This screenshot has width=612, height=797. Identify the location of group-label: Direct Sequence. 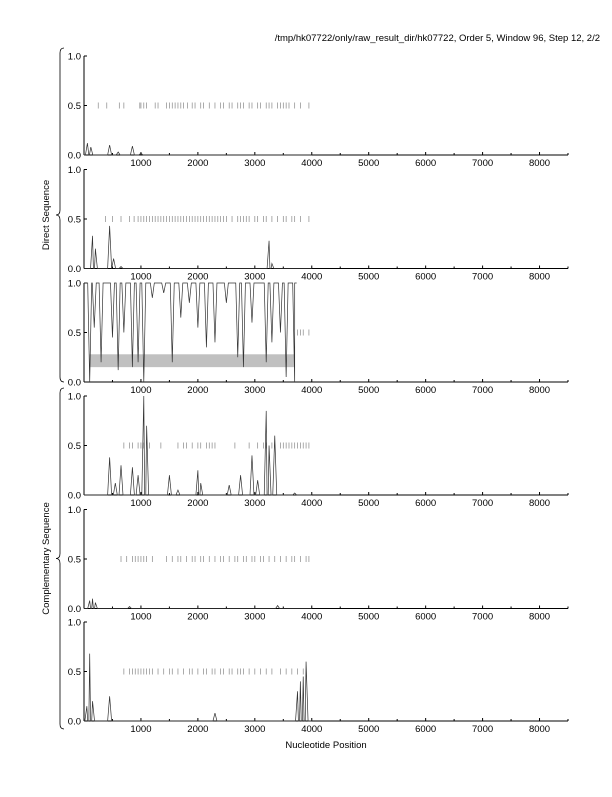
(46, 215).